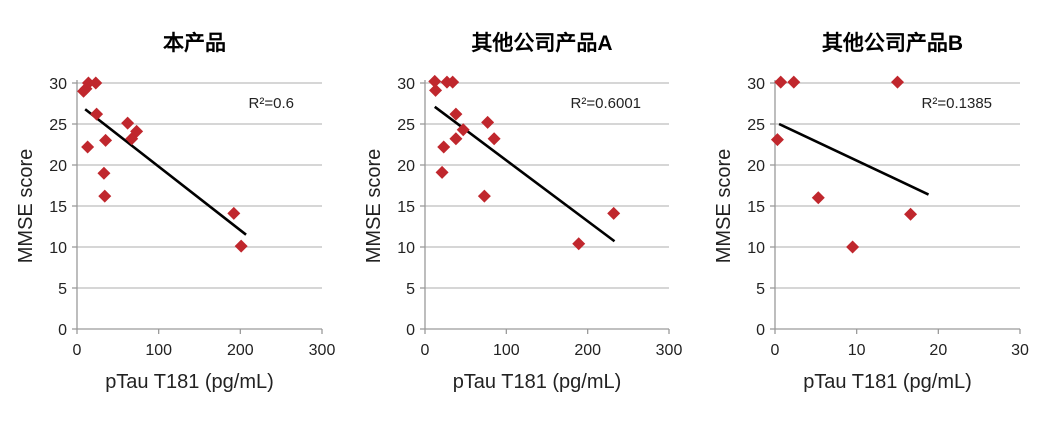 Image resolution: width=1050 pixels, height=424 pixels. Describe the element at coordinates (541, 43) in the screenshot. I see `chart-title: 其他公司产品A` at that location.